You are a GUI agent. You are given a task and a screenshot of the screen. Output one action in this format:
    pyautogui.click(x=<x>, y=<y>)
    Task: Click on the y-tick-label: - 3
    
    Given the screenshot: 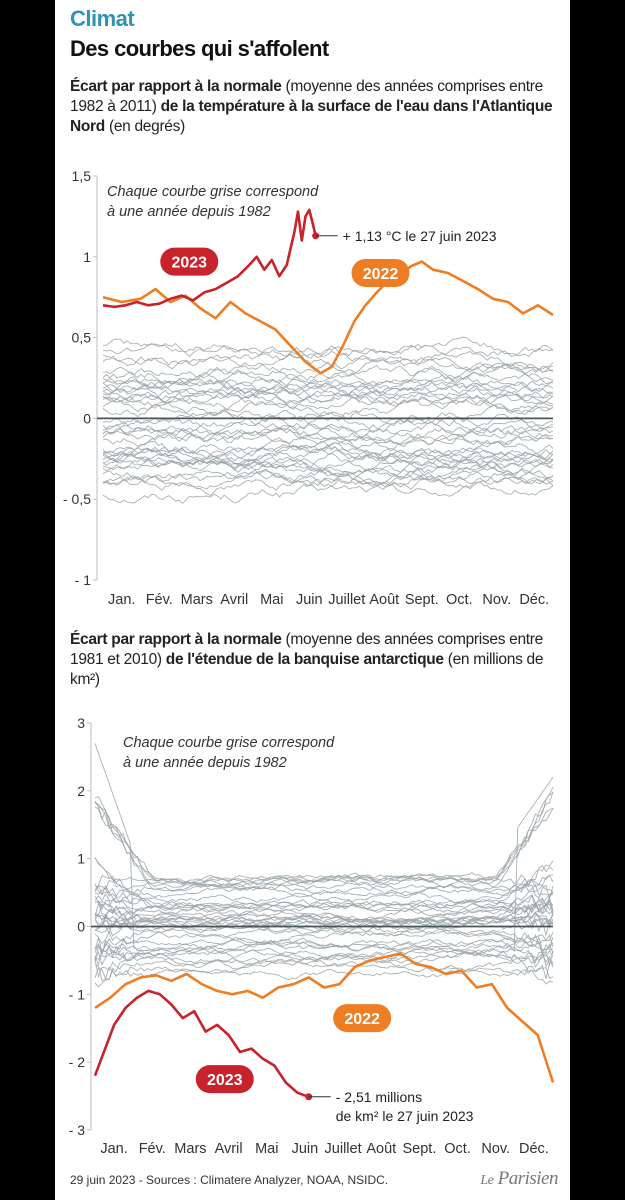 What is the action you would take?
    pyautogui.click(x=77, y=1130)
    